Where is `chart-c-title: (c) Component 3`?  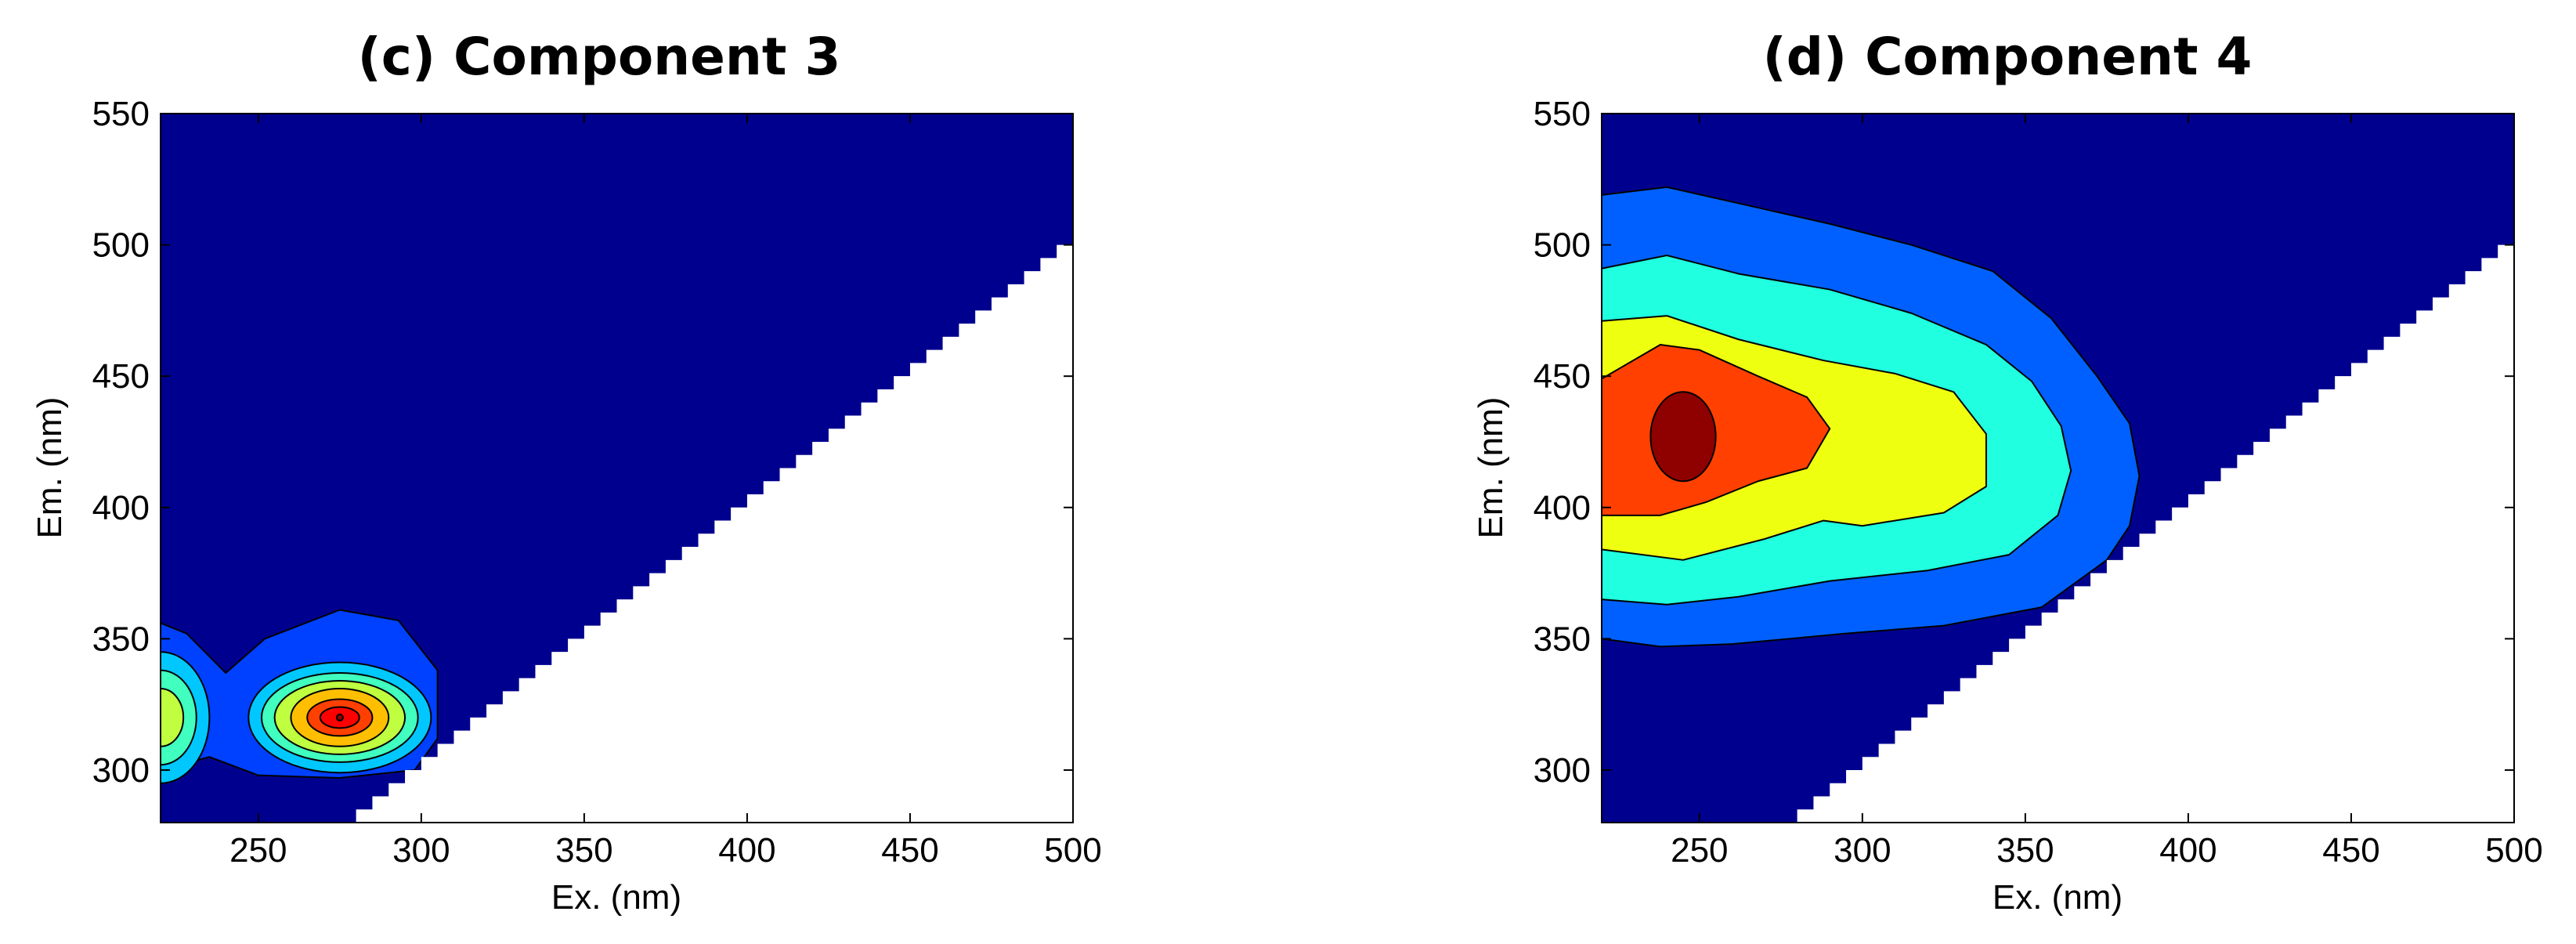 chart-c-title: (c) Component 3 is located at coordinates (599, 57).